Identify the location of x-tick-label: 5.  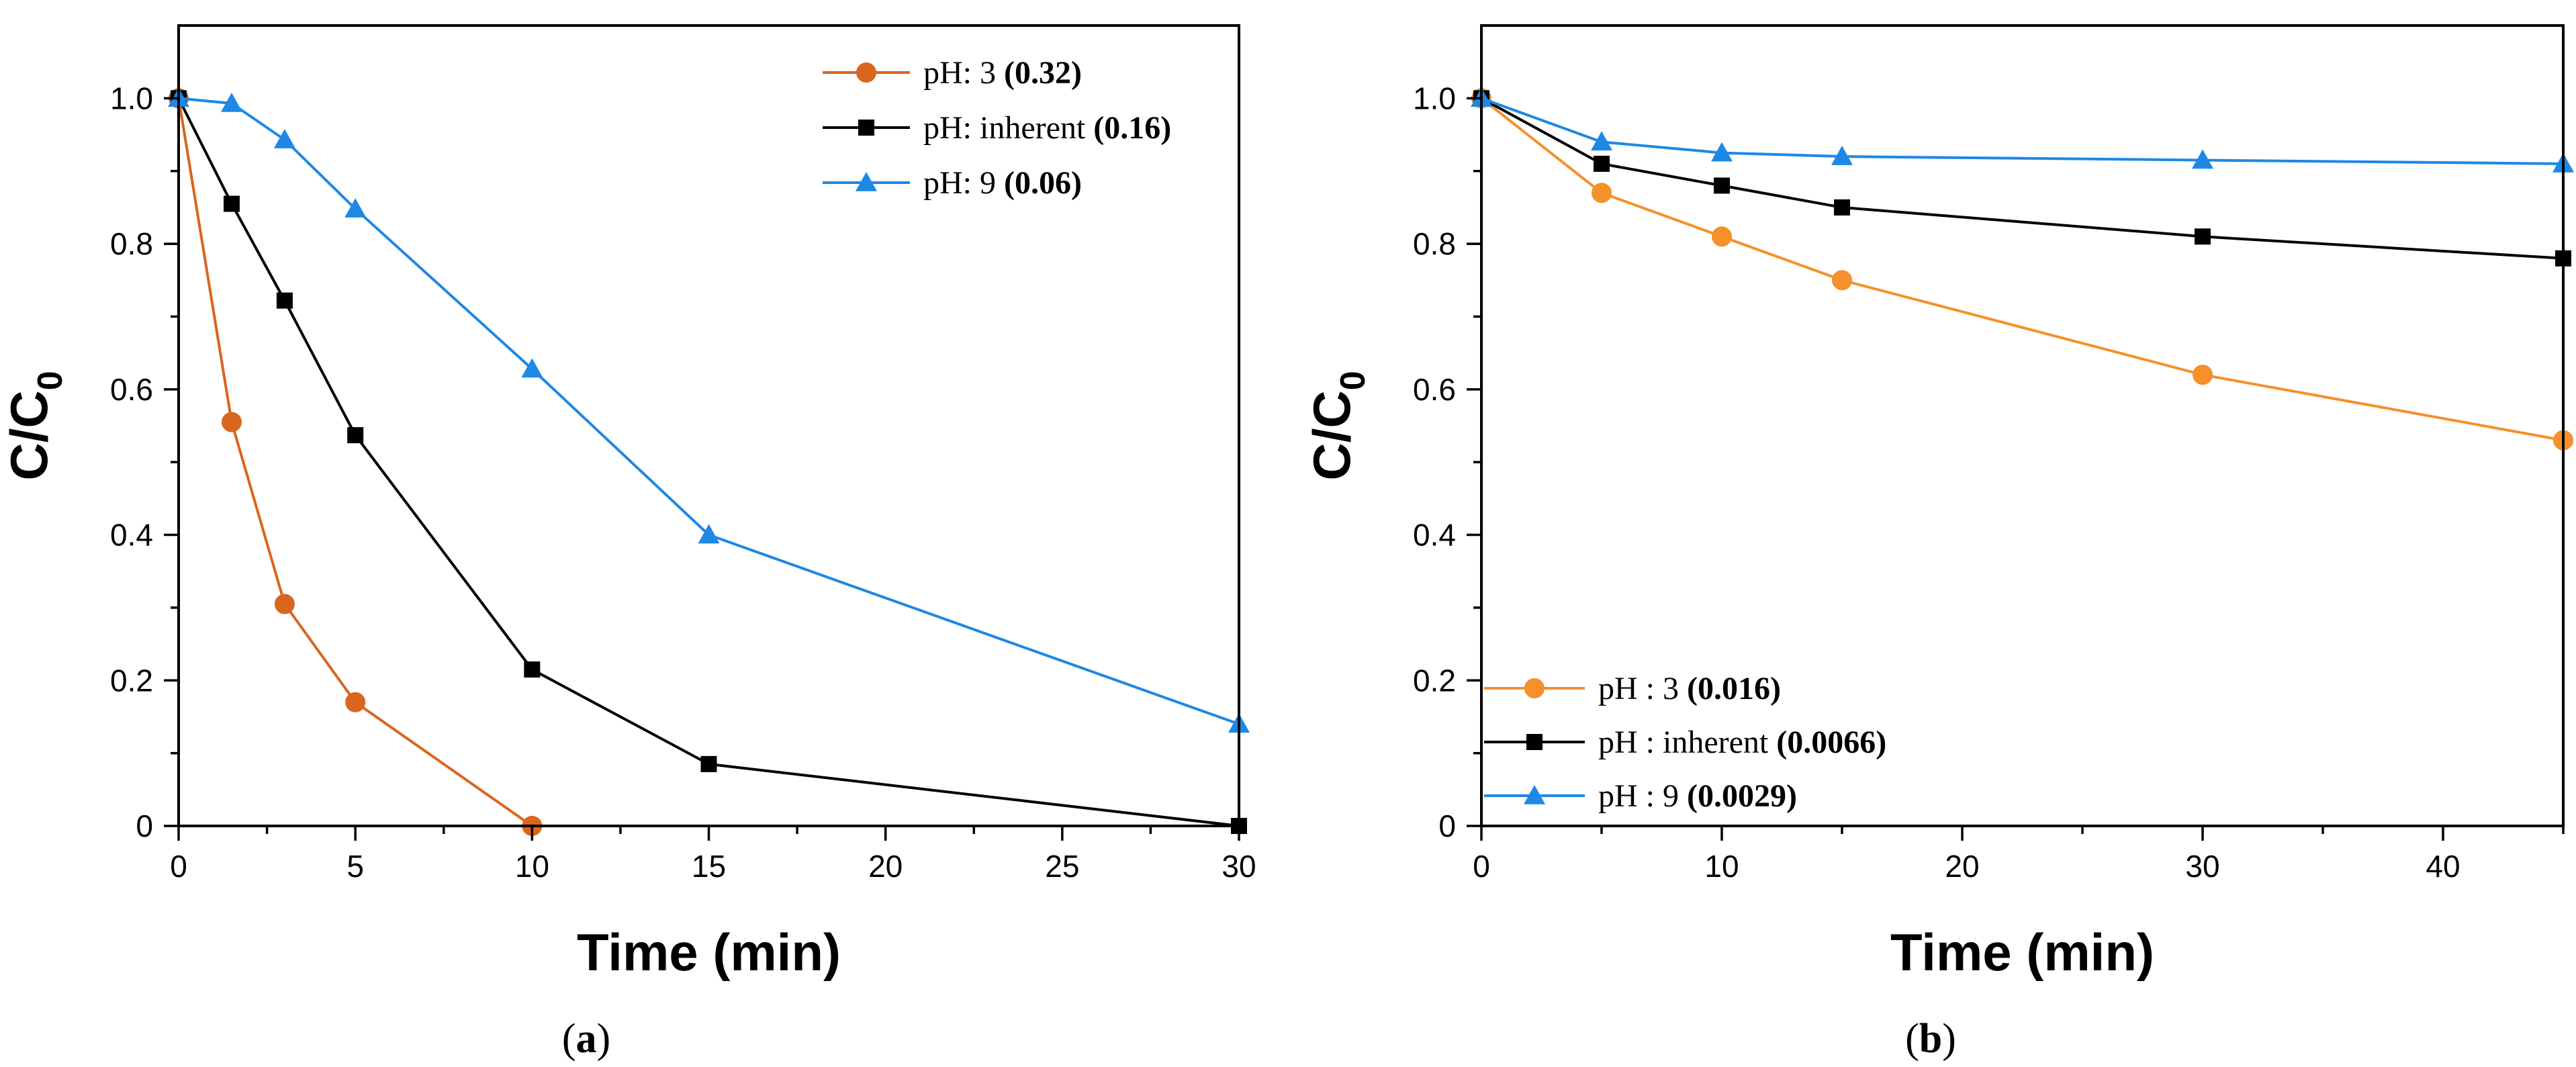
(355, 867).